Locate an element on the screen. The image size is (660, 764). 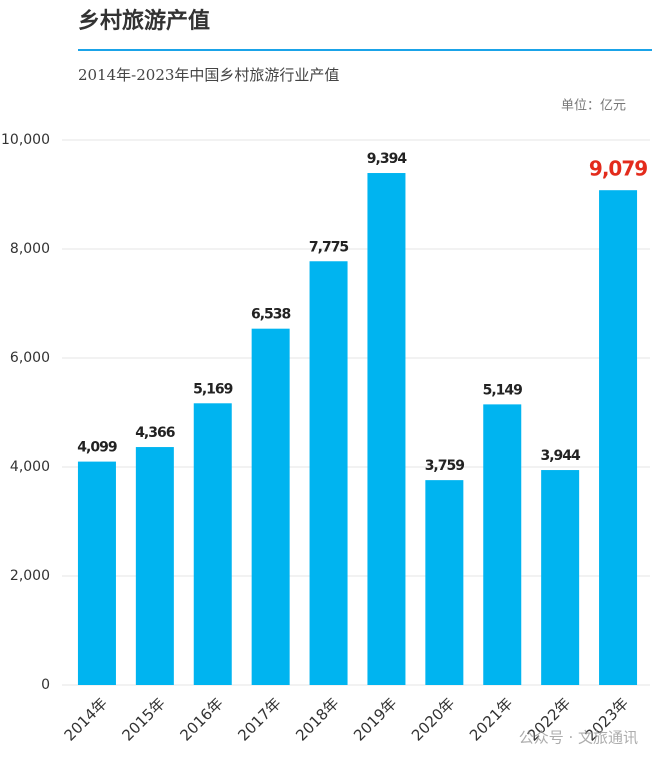
x-tick-label: 2021年 is located at coordinates (491, 719).